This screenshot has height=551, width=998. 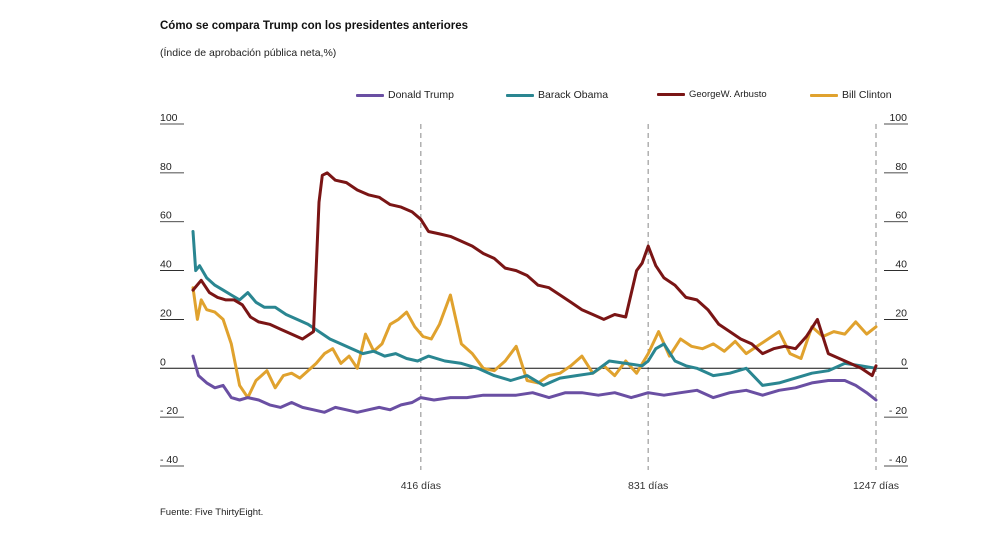 What do you see at coordinates (898, 460) in the screenshot?
I see `y-tick-label-right: - 40` at bounding box center [898, 460].